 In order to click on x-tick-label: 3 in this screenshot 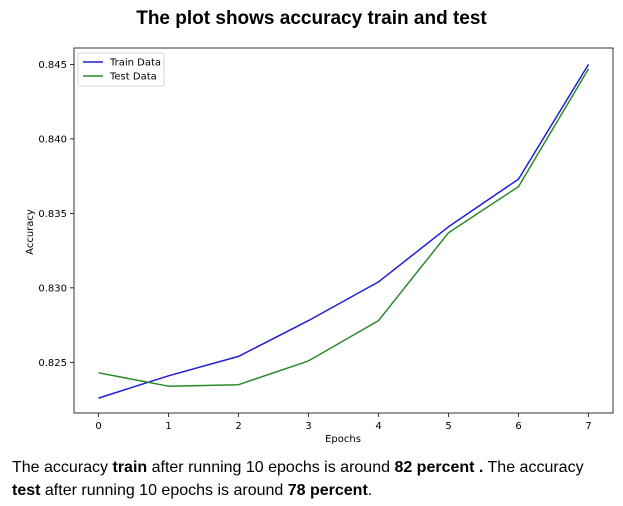, I will do `click(308, 426)`.